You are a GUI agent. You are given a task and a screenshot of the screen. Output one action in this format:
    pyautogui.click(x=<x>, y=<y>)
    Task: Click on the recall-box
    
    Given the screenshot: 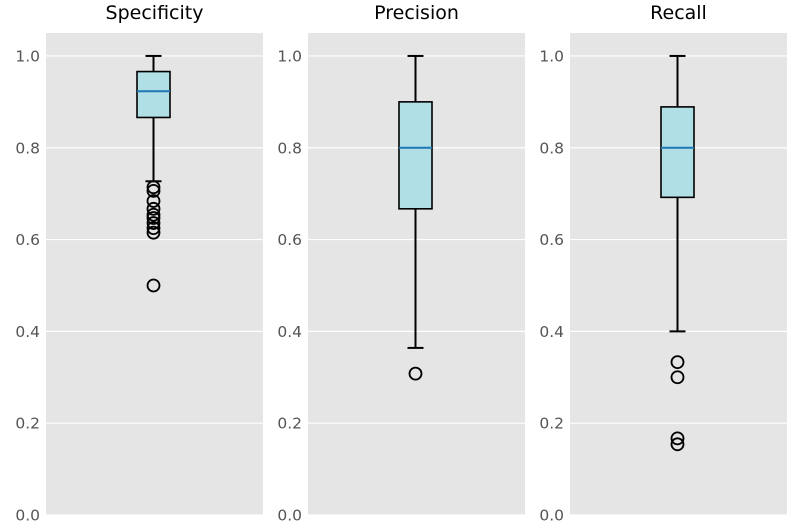 What is the action you would take?
    pyautogui.click(x=677, y=152)
    